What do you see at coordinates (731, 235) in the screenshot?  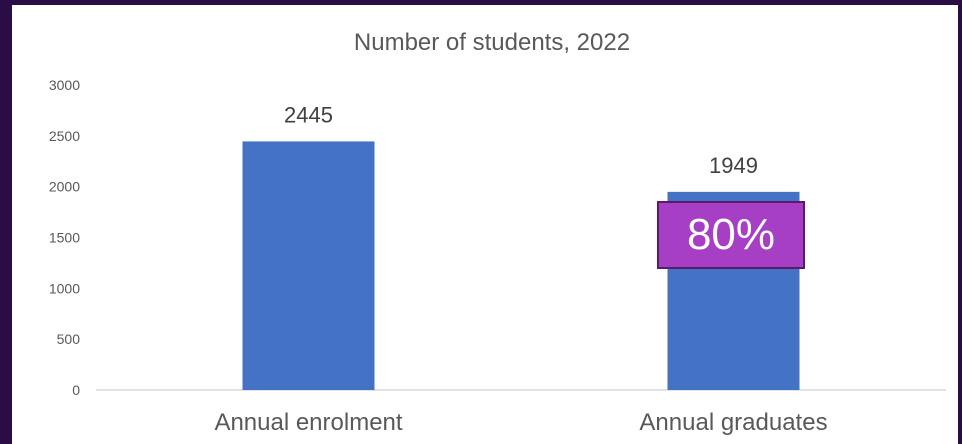 I see `percentage-callout: 80%` at bounding box center [731, 235].